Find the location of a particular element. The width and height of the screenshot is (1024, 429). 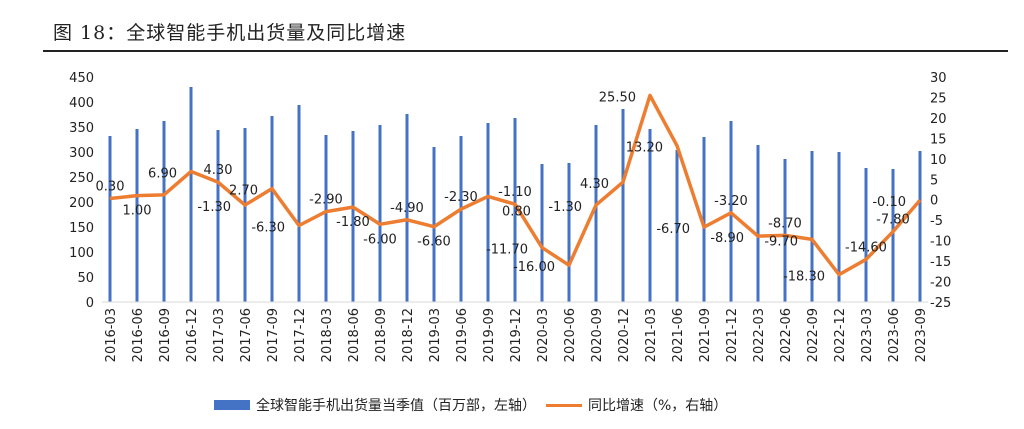

x-axis-tick: 2023-06 is located at coordinates (894, 335).